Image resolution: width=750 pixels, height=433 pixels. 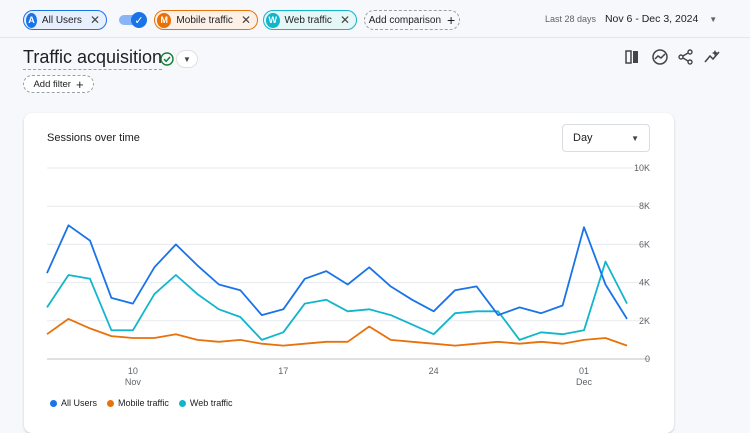 What do you see at coordinates (167, 59) in the screenshot?
I see `check-circle-icon` at bounding box center [167, 59].